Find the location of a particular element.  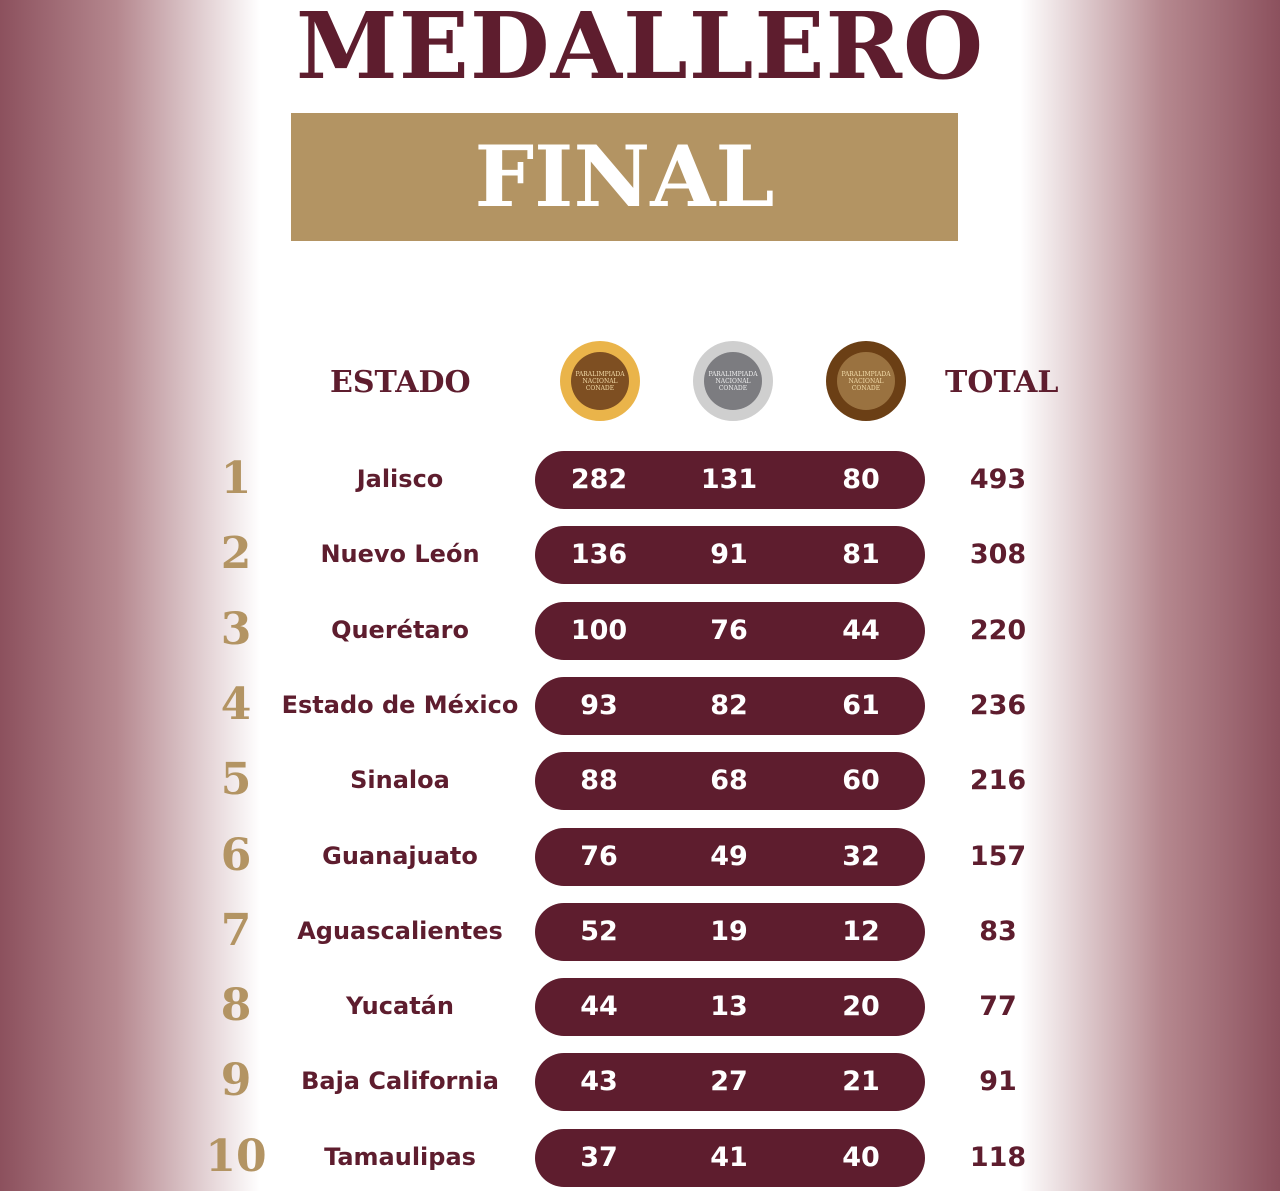

silver-count: 82 is located at coordinates (729, 705).